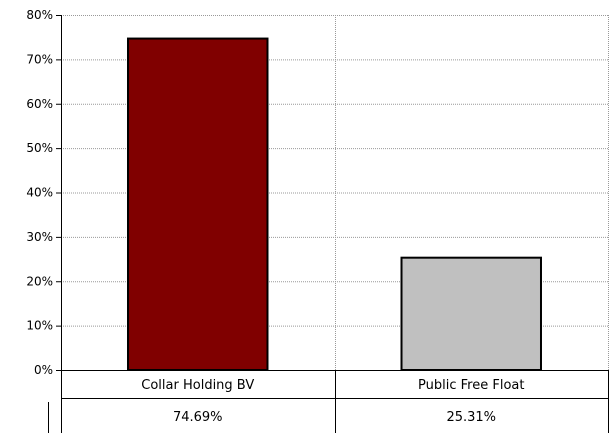 Image resolution: width=609 pixels, height=433 pixels. Describe the element at coordinates (39, 281) in the screenshot. I see `y-tick-label: 20%` at that location.